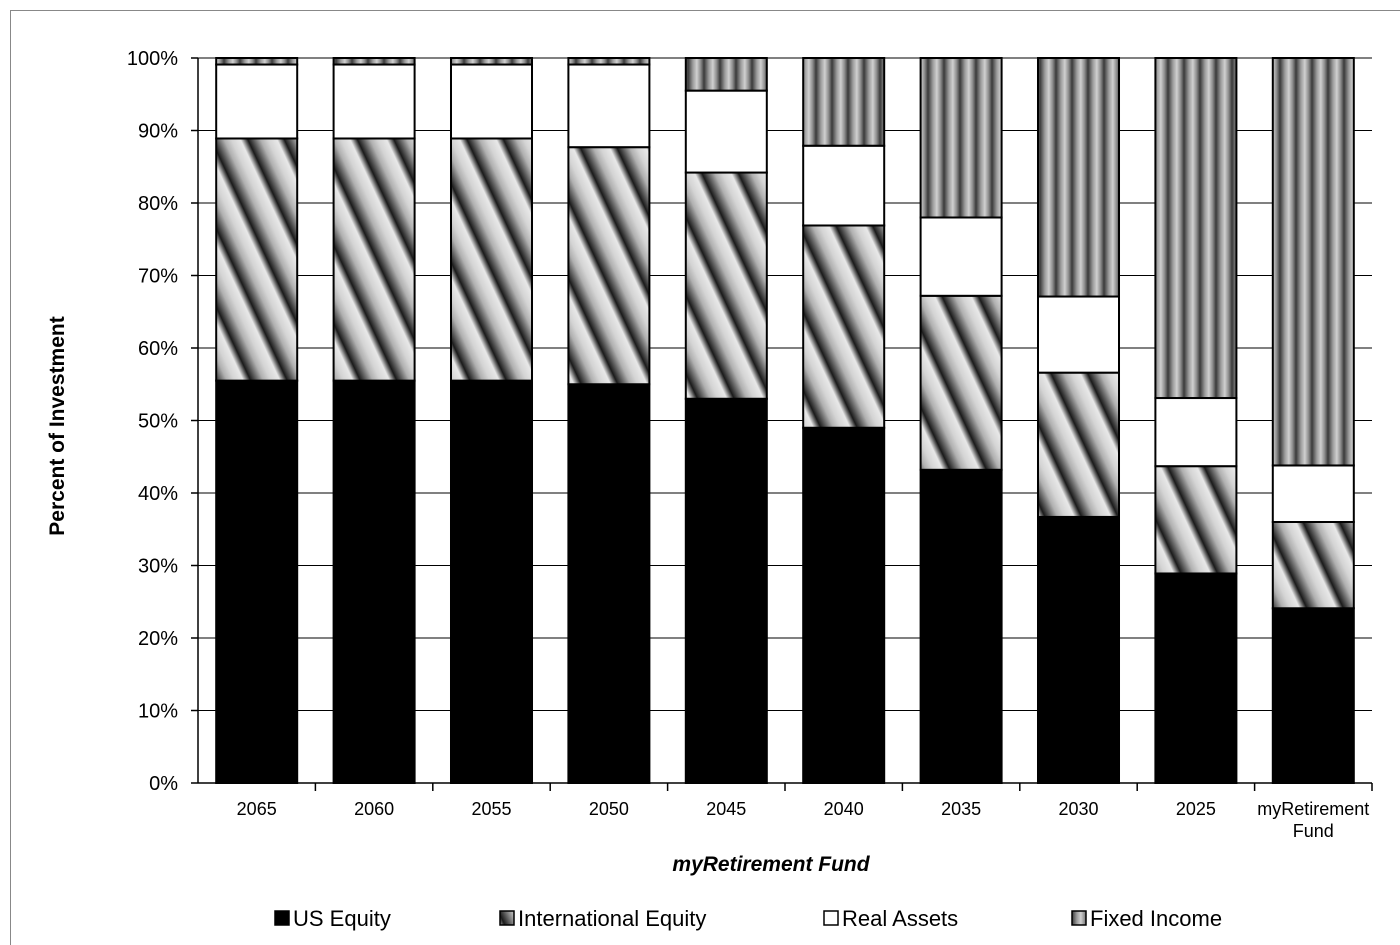  I want to click on y-tick-label: 50%, so click(158, 422).